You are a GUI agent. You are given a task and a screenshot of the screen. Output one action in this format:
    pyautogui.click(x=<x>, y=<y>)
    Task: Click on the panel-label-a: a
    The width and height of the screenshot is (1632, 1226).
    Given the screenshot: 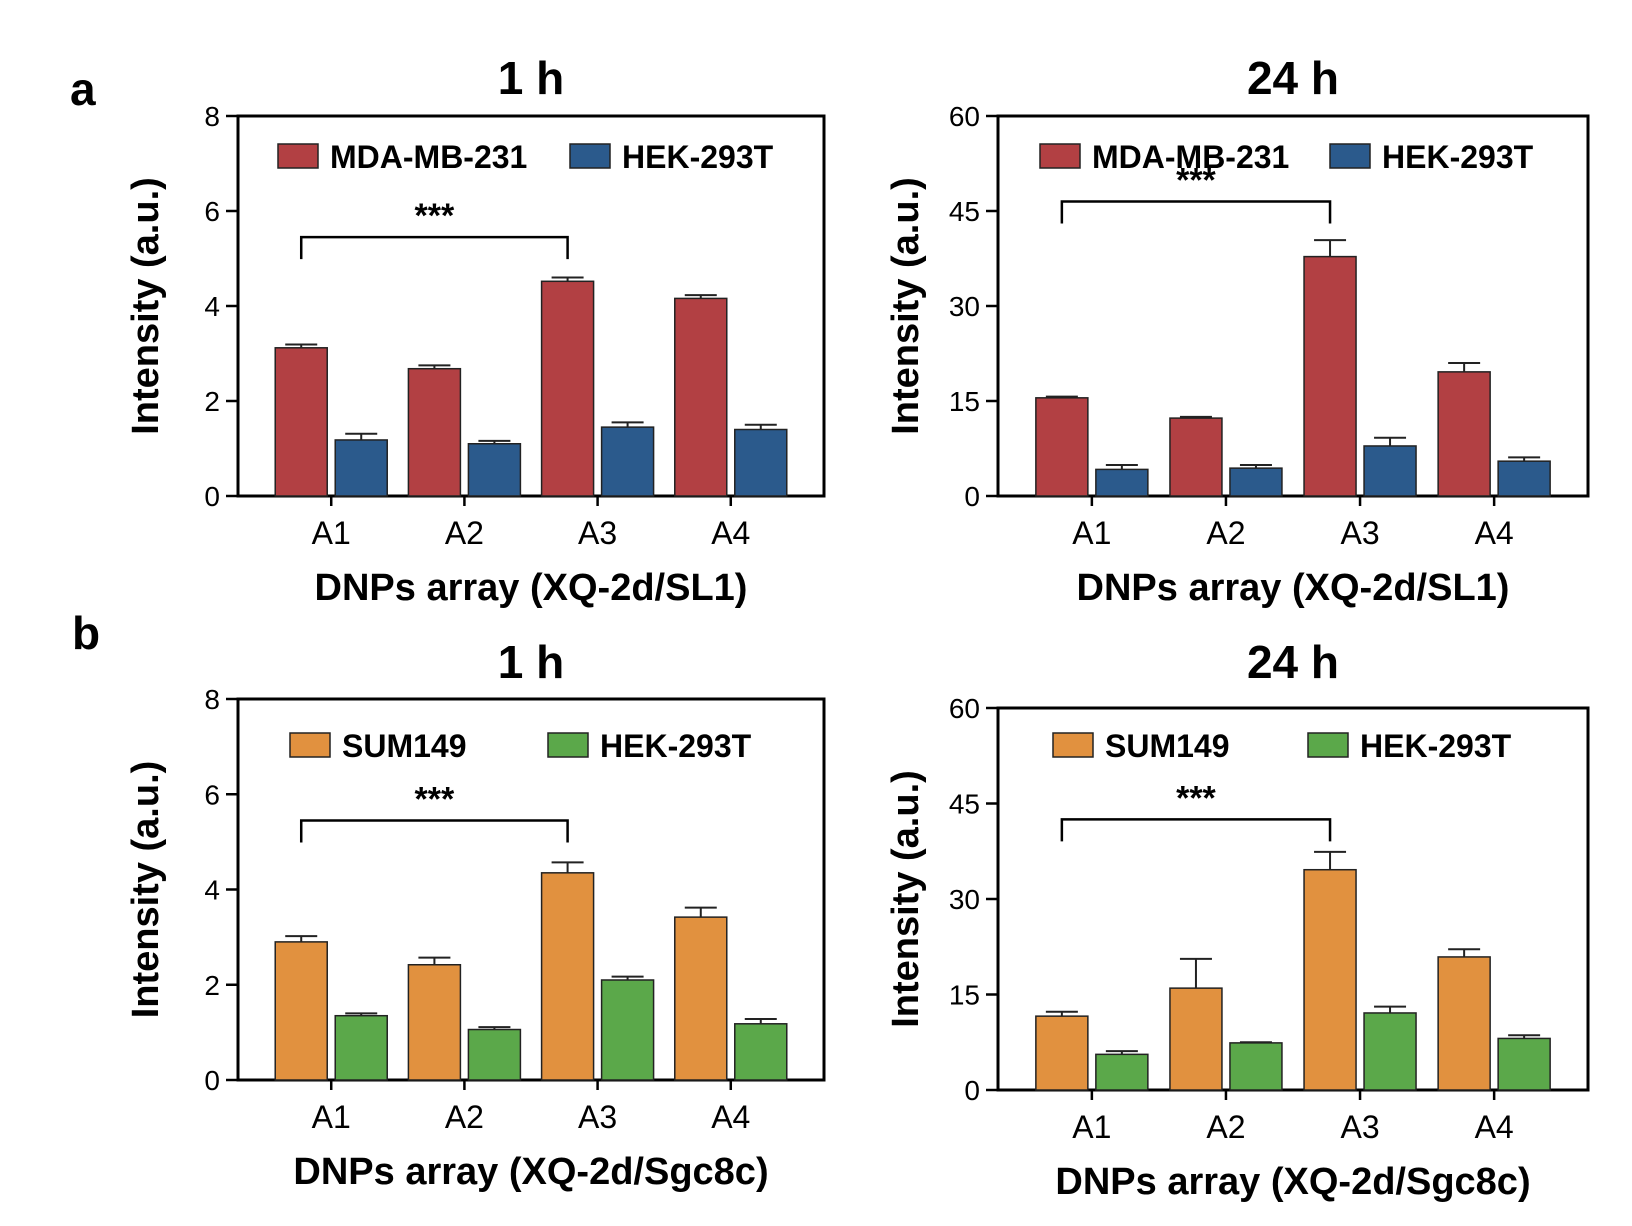 What is the action you would take?
    pyautogui.click(x=83, y=89)
    